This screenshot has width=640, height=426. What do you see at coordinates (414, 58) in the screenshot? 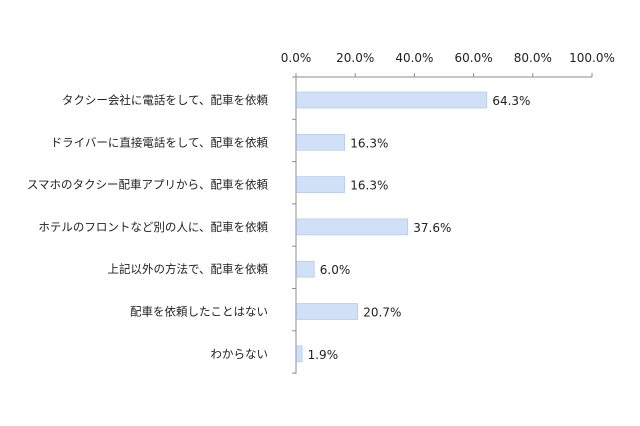
I see `x-tick-label: 40.0%` at bounding box center [414, 58].